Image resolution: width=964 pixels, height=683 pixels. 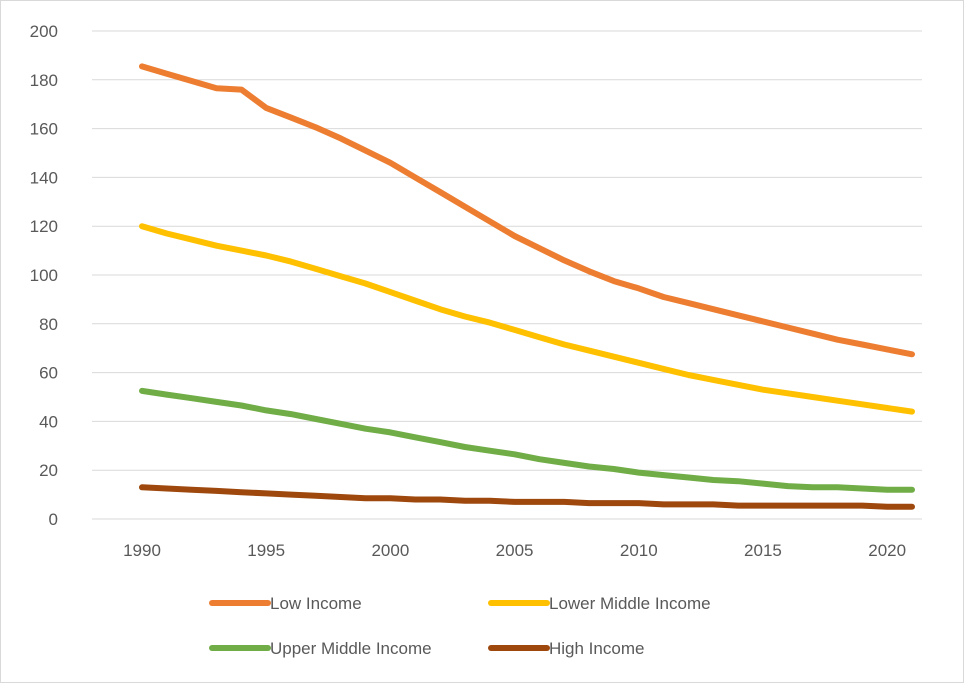 What do you see at coordinates (596, 648) in the screenshot?
I see `legend-label: High Income` at bounding box center [596, 648].